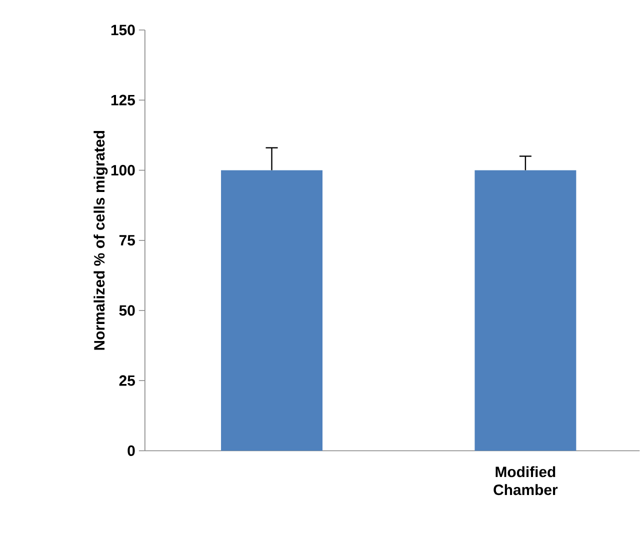 This screenshot has height=541, width=640. Describe the element at coordinates (101, 240) in the screenshot. I see `y-axis-title: Normalized % of cells migrated` at that location.